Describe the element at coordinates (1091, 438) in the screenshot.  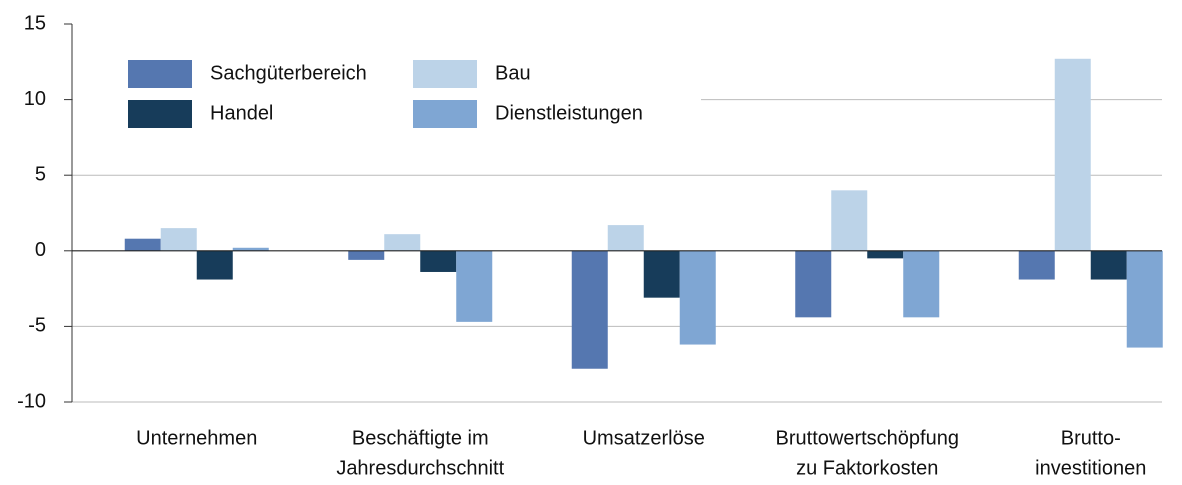
I see `x-tick-label: Brutto-` at that location.